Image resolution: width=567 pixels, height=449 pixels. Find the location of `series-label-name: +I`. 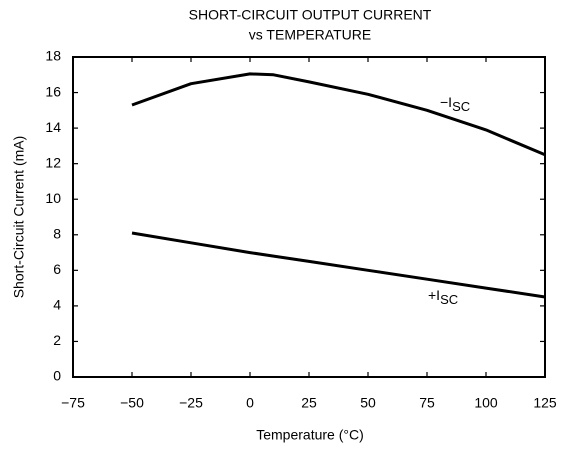

series-label-name: +I is located at coordinates (434, 295).